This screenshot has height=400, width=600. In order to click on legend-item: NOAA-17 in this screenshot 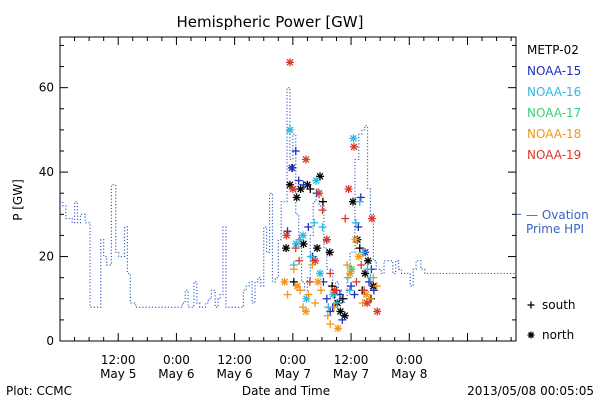, I will do `click(554, 113)`.